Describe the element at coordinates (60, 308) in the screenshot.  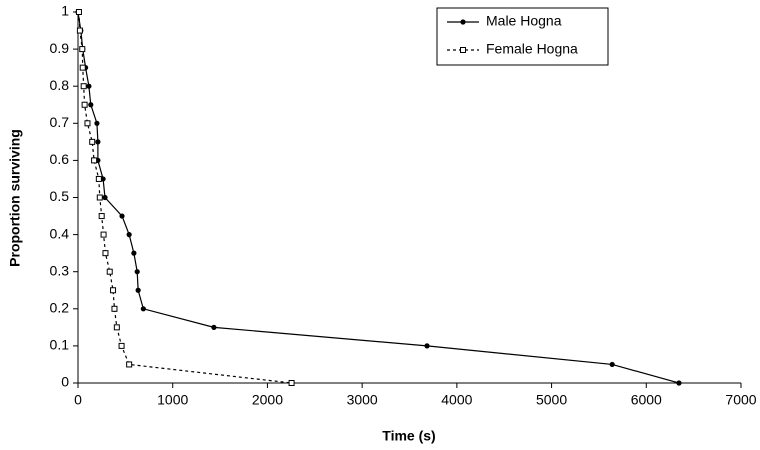
I see `y-tick-label: 0.2` at that location.